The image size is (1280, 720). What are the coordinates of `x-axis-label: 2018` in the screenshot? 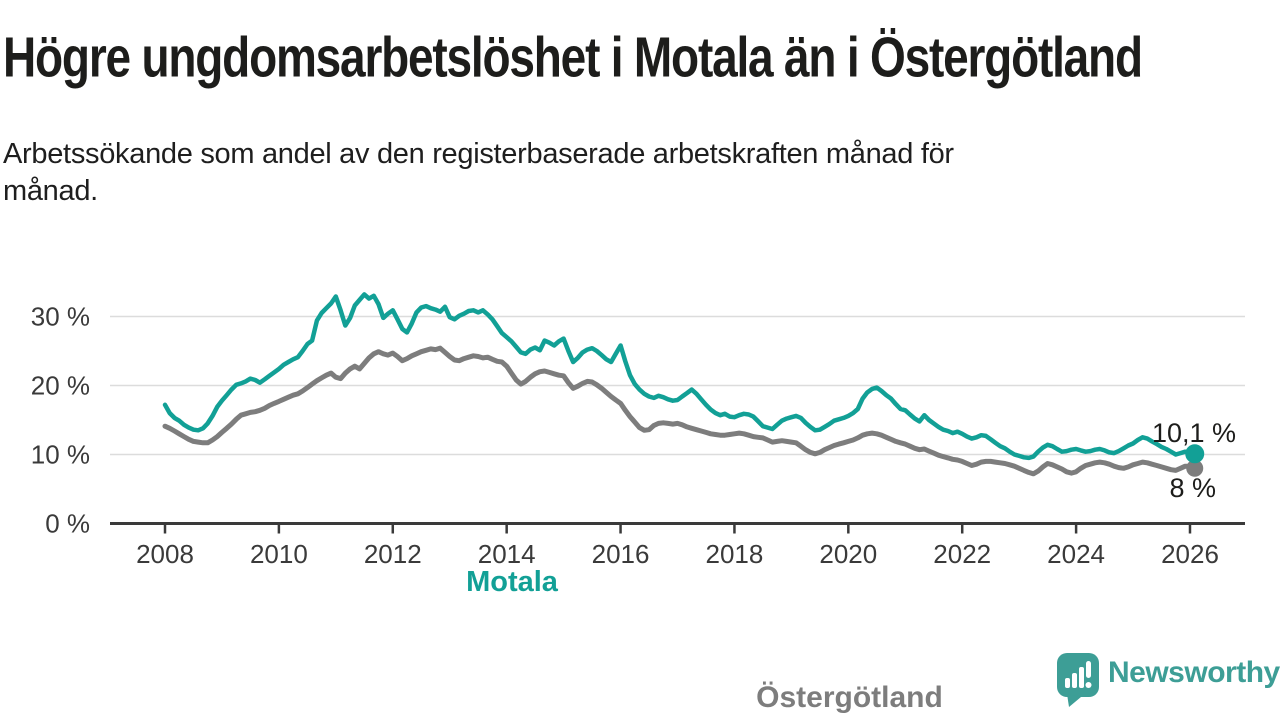 It's located at (735, 554).